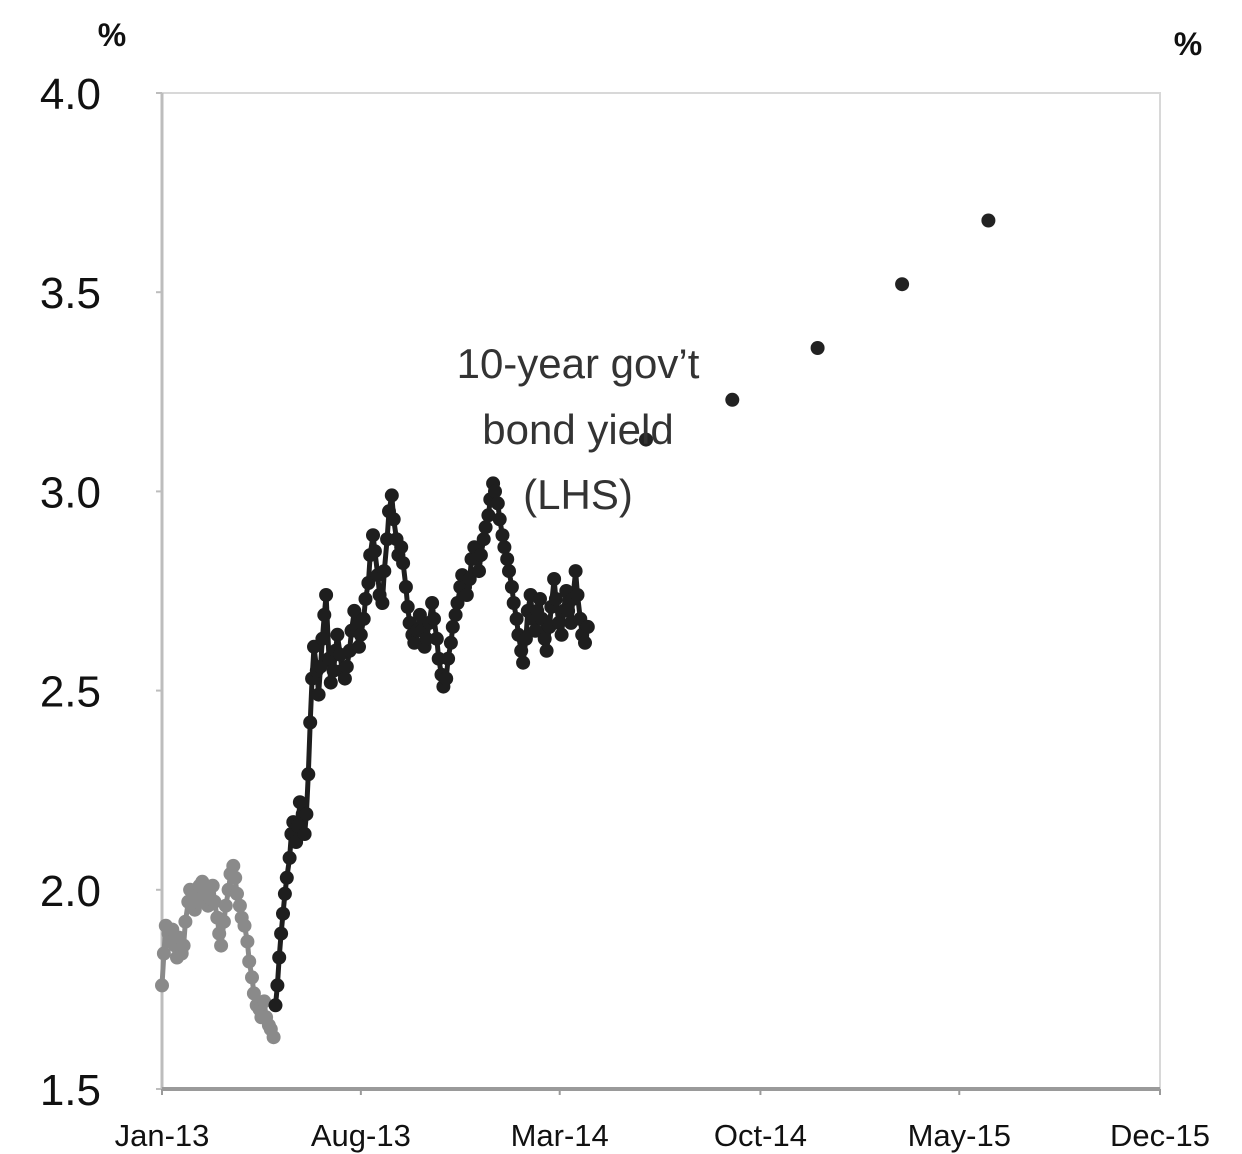 The image size is (1242, 1154). Describe the element at coordinates (70, 1090) in the screenshot. I see `y-tick-label: 1.5` at that location.